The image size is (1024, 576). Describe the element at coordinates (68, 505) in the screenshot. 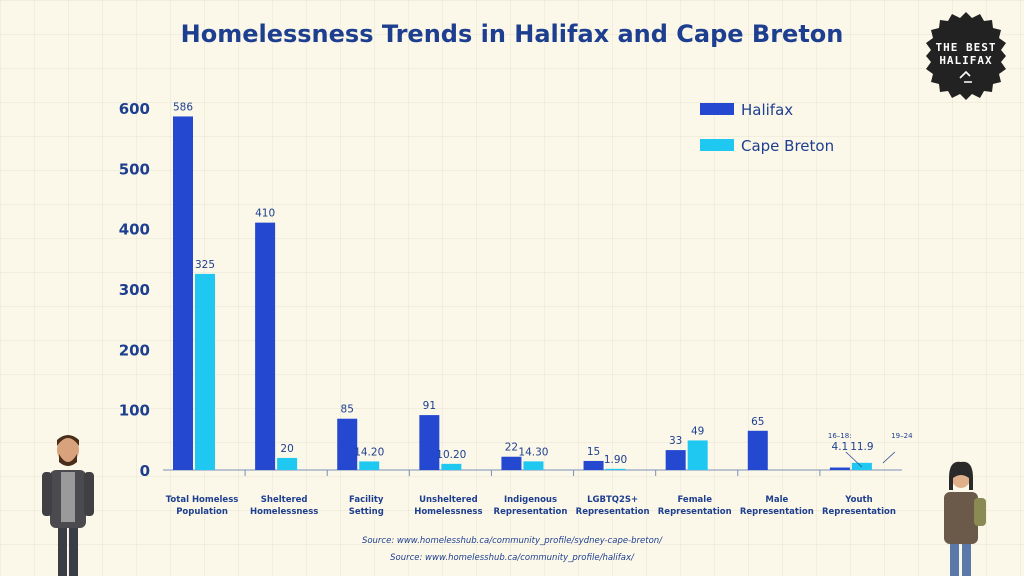

I see `man-illustration` at that location.